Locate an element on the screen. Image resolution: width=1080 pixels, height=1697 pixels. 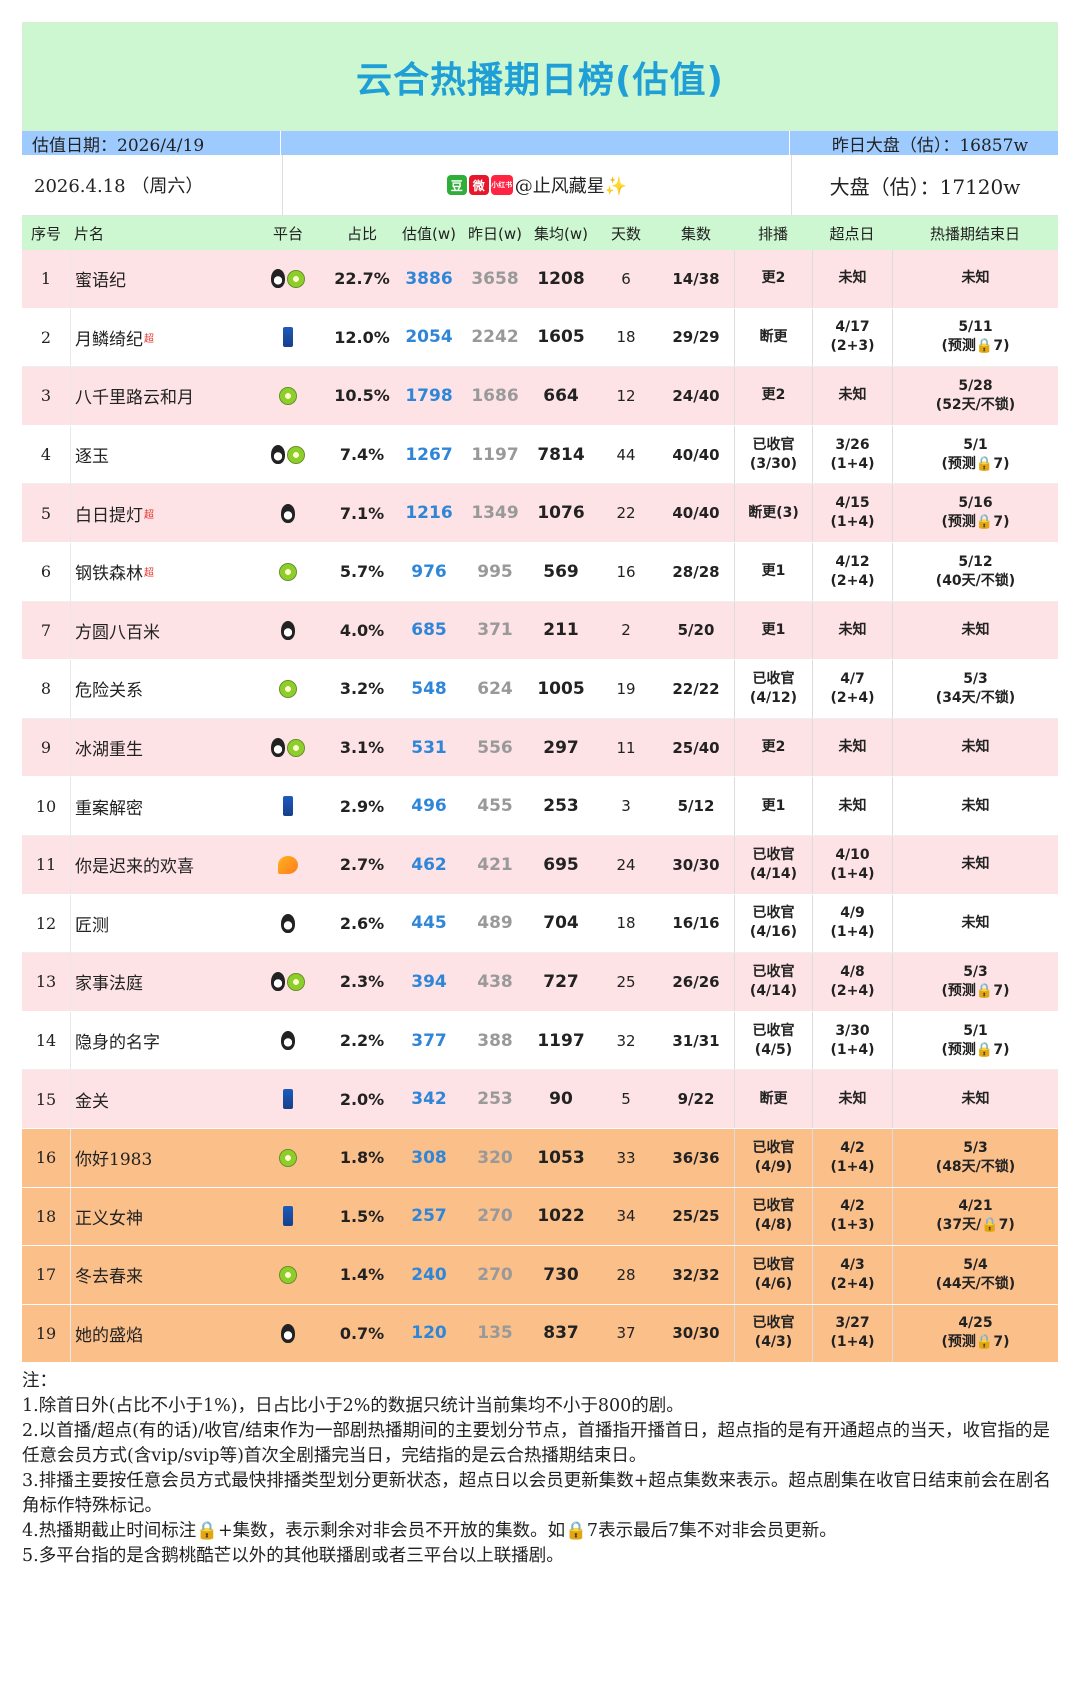
info-bar: 估值日期：2026/4/19 昨日大盘（估）：16857w is located at coordinates (540, 143).